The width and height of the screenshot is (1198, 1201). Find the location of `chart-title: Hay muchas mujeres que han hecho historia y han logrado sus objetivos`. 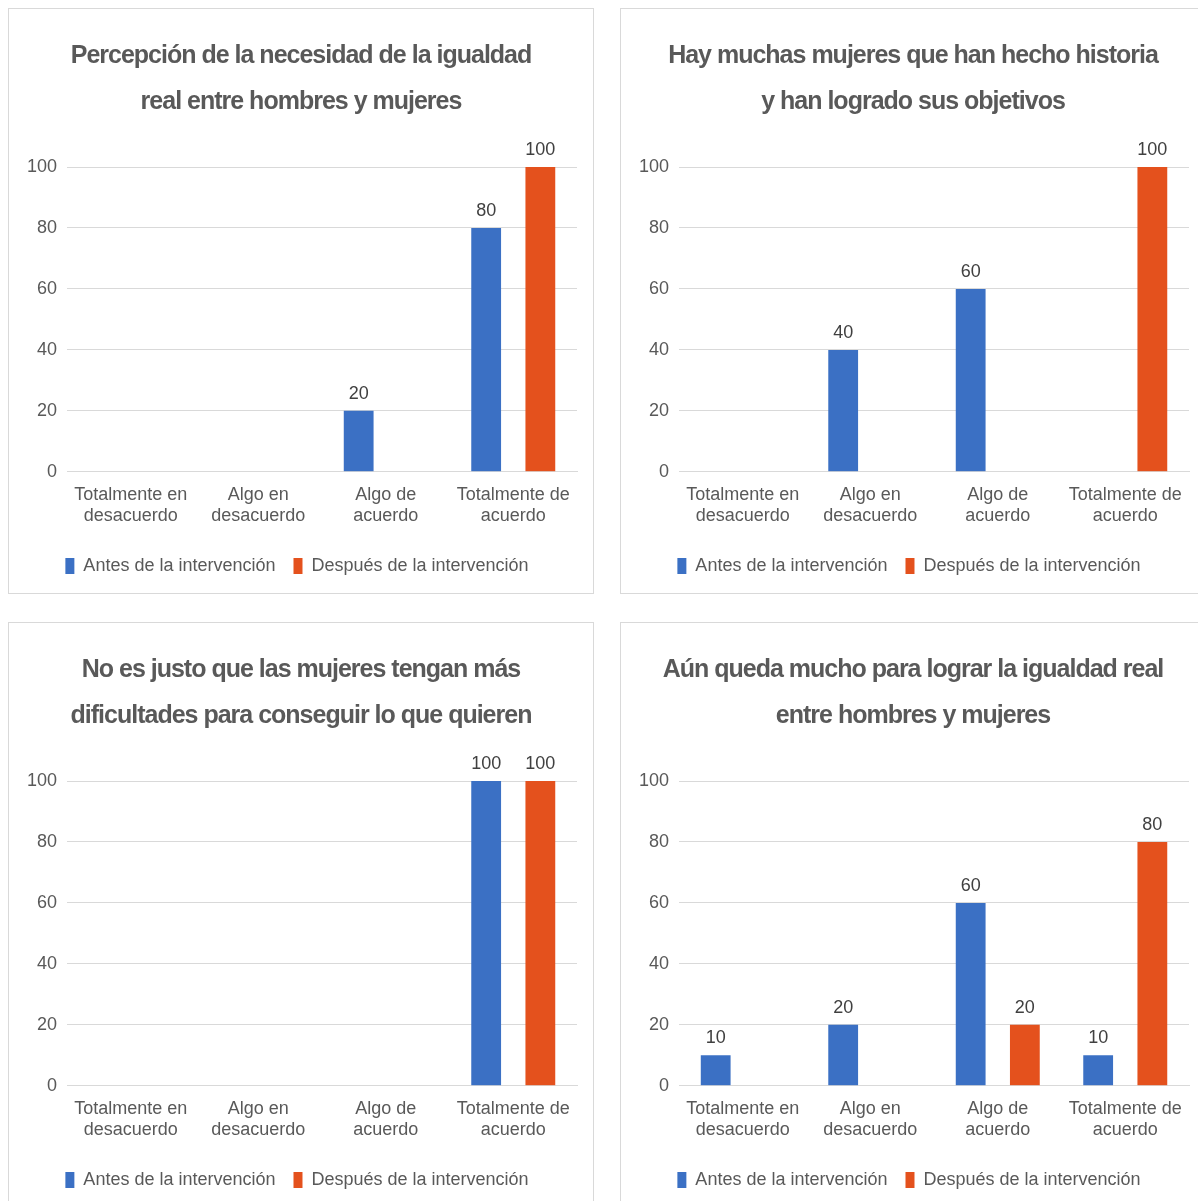

chart-title: Hay muchas mujeres que han hecho historia y han logrado sus objetivos is located at coordinates (913, 77).